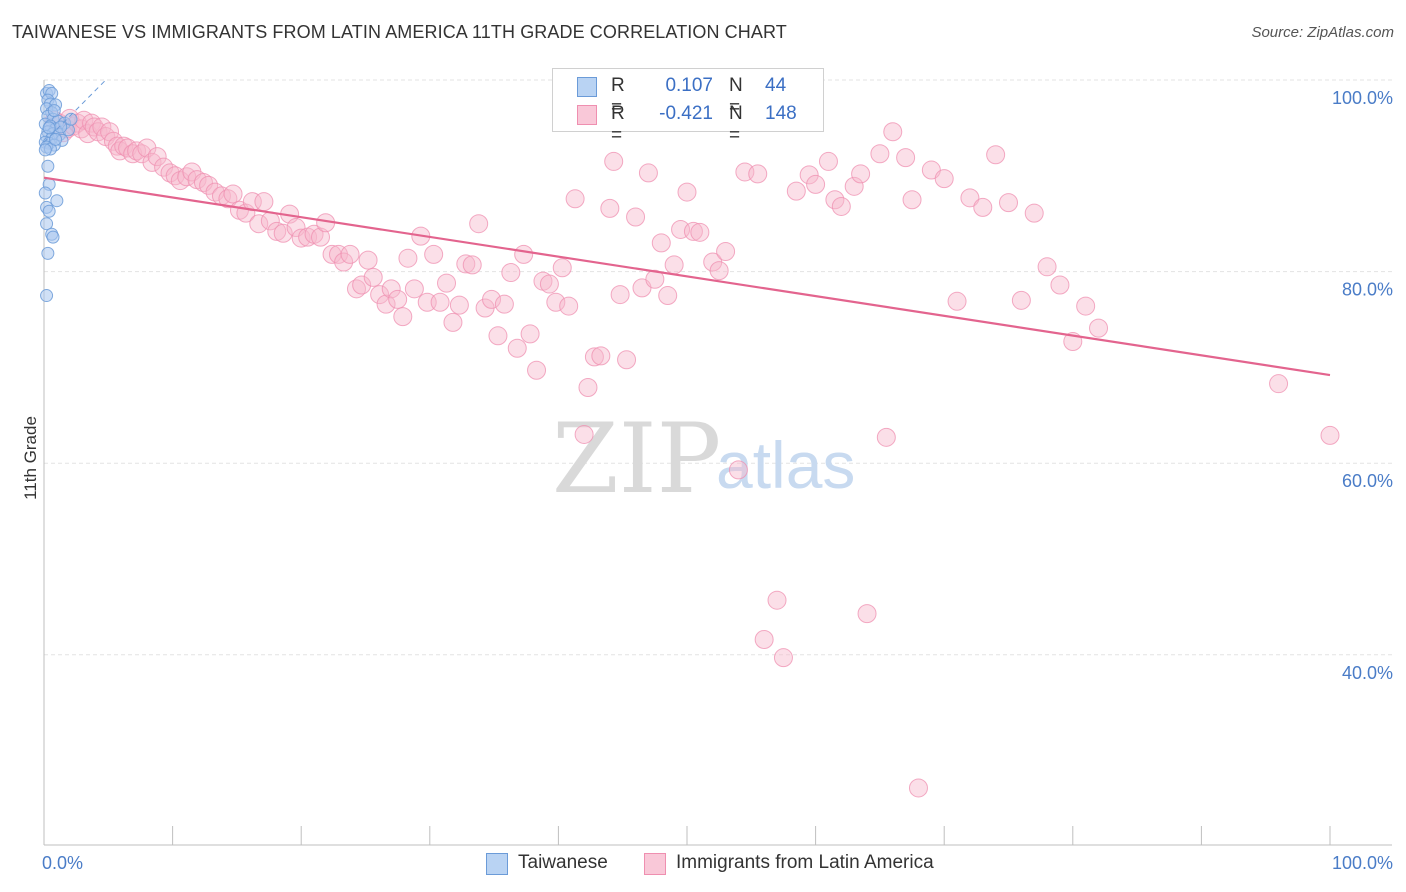 The width and height of the screenshot is (1406, 892). I want to click on x-tick-label: 100.0%, so click(1362, 863).